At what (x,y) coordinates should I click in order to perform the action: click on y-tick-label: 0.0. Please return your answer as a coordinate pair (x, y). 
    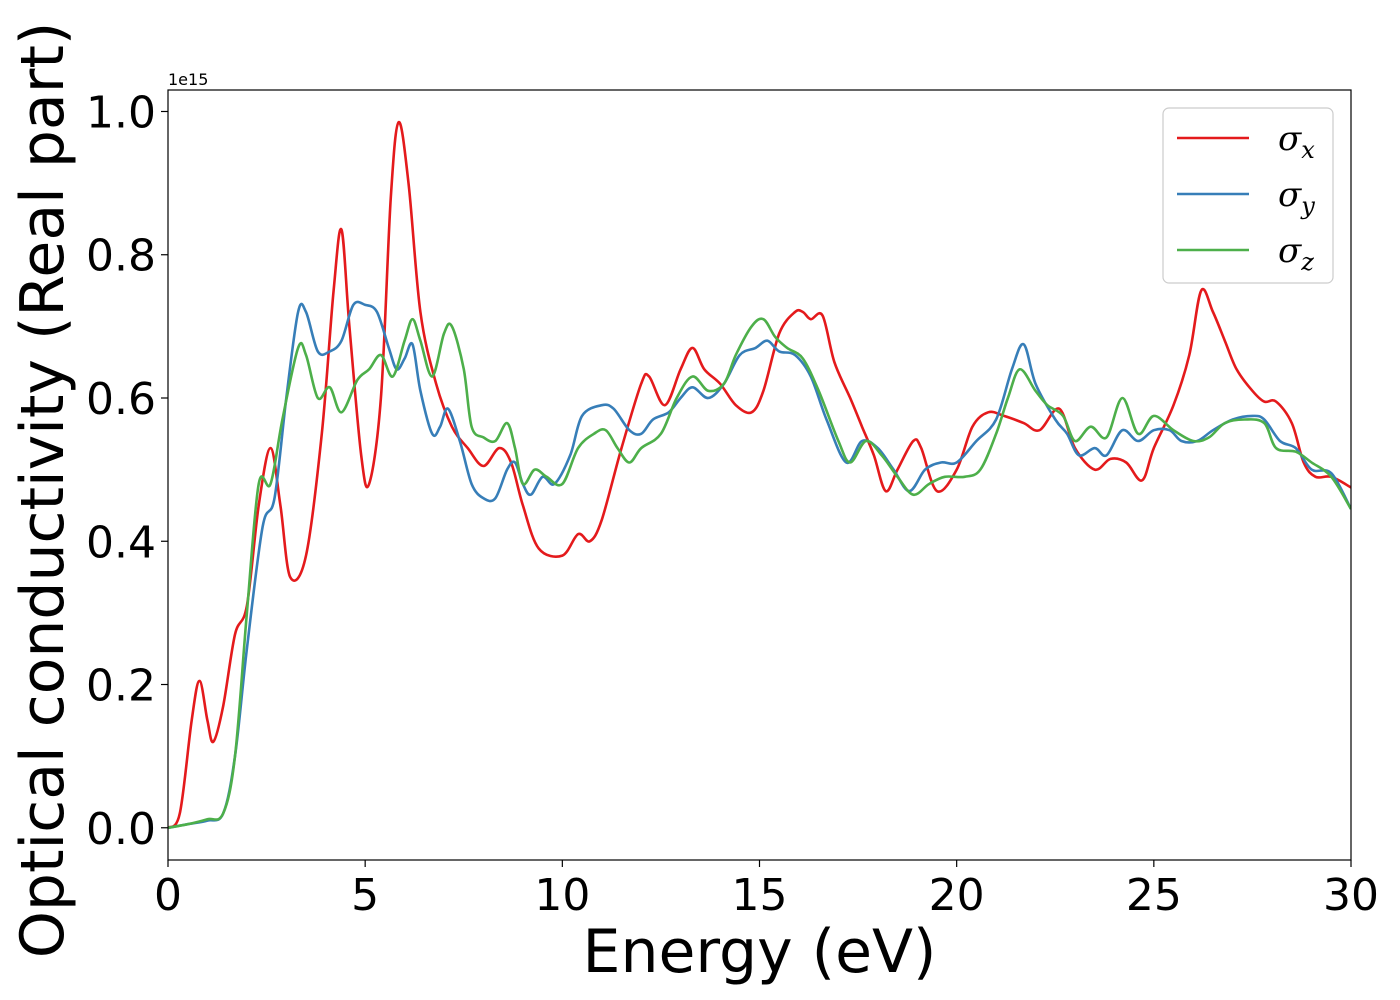
    Looking at the image, I should click on (121, 829).